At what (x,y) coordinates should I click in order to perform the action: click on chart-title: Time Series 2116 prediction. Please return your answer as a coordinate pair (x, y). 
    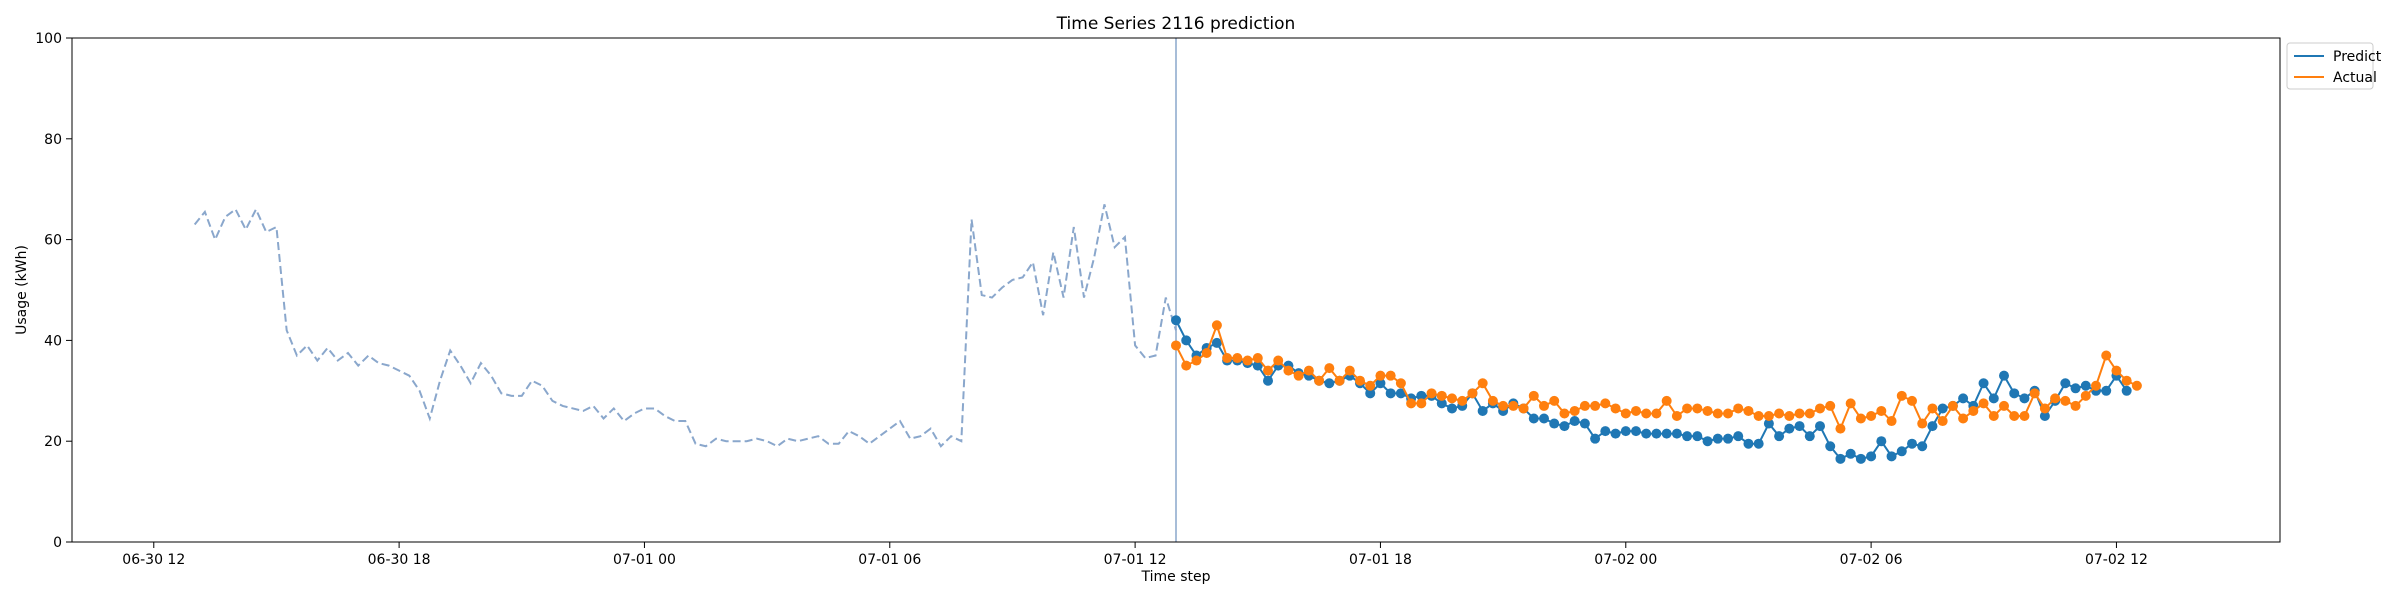
    Looking at the image, I should click on (1176, 24).